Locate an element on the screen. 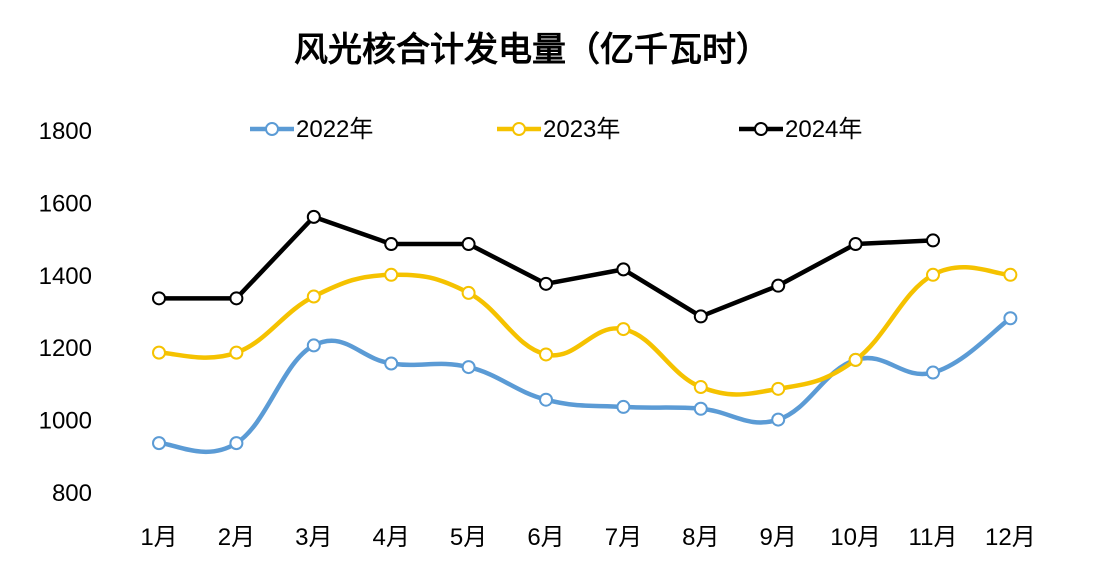 This screenshot has height=576, width=1095. y-tick-label: 1200 is located at coordinates (65, 348).